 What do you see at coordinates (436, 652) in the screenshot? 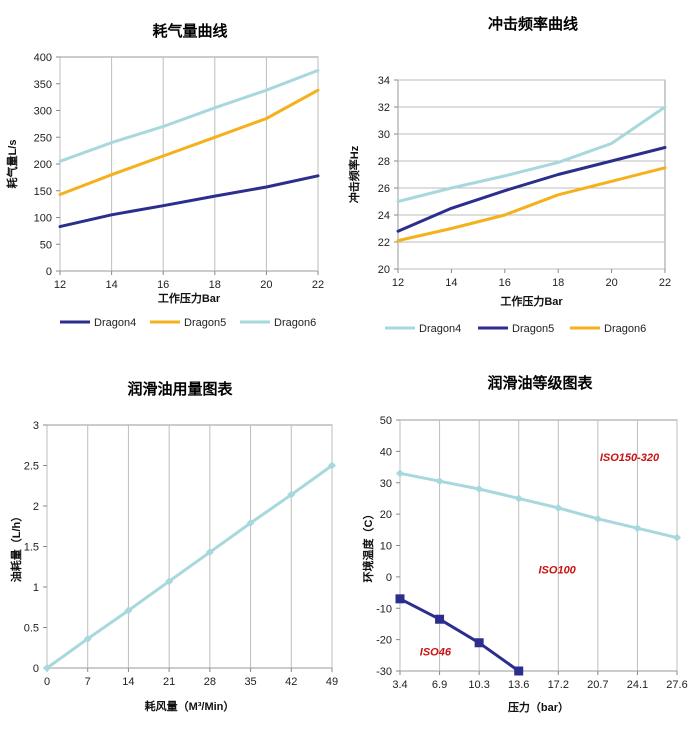
I see `annotation-label: ISO46` at bounding box center [436, 652].